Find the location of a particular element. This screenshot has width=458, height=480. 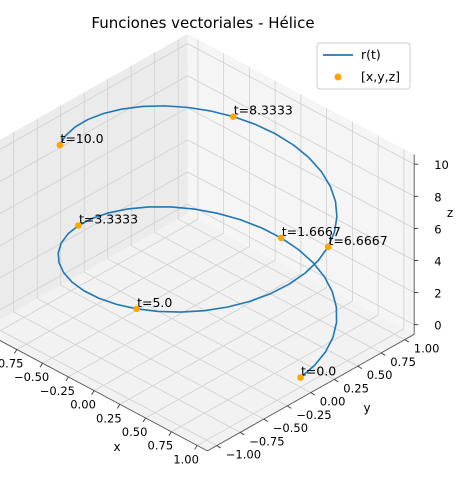

chart-title: Funciones vectoriales - Hélice is located at coordinates (202, 23).